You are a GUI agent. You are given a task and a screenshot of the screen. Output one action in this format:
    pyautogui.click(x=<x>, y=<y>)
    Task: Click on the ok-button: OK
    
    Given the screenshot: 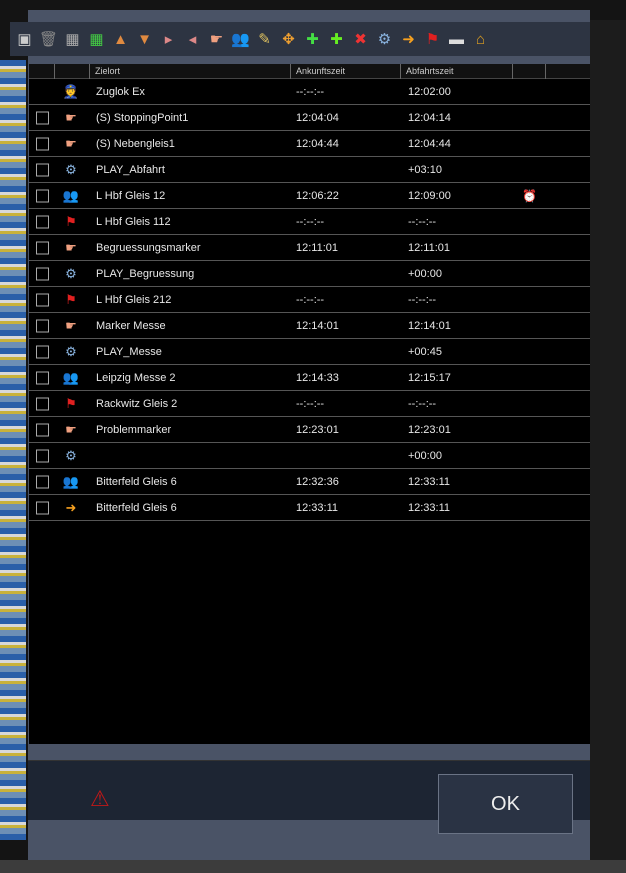 What is the action you would take?
    pyautogui.click(x=505, y=804)
    